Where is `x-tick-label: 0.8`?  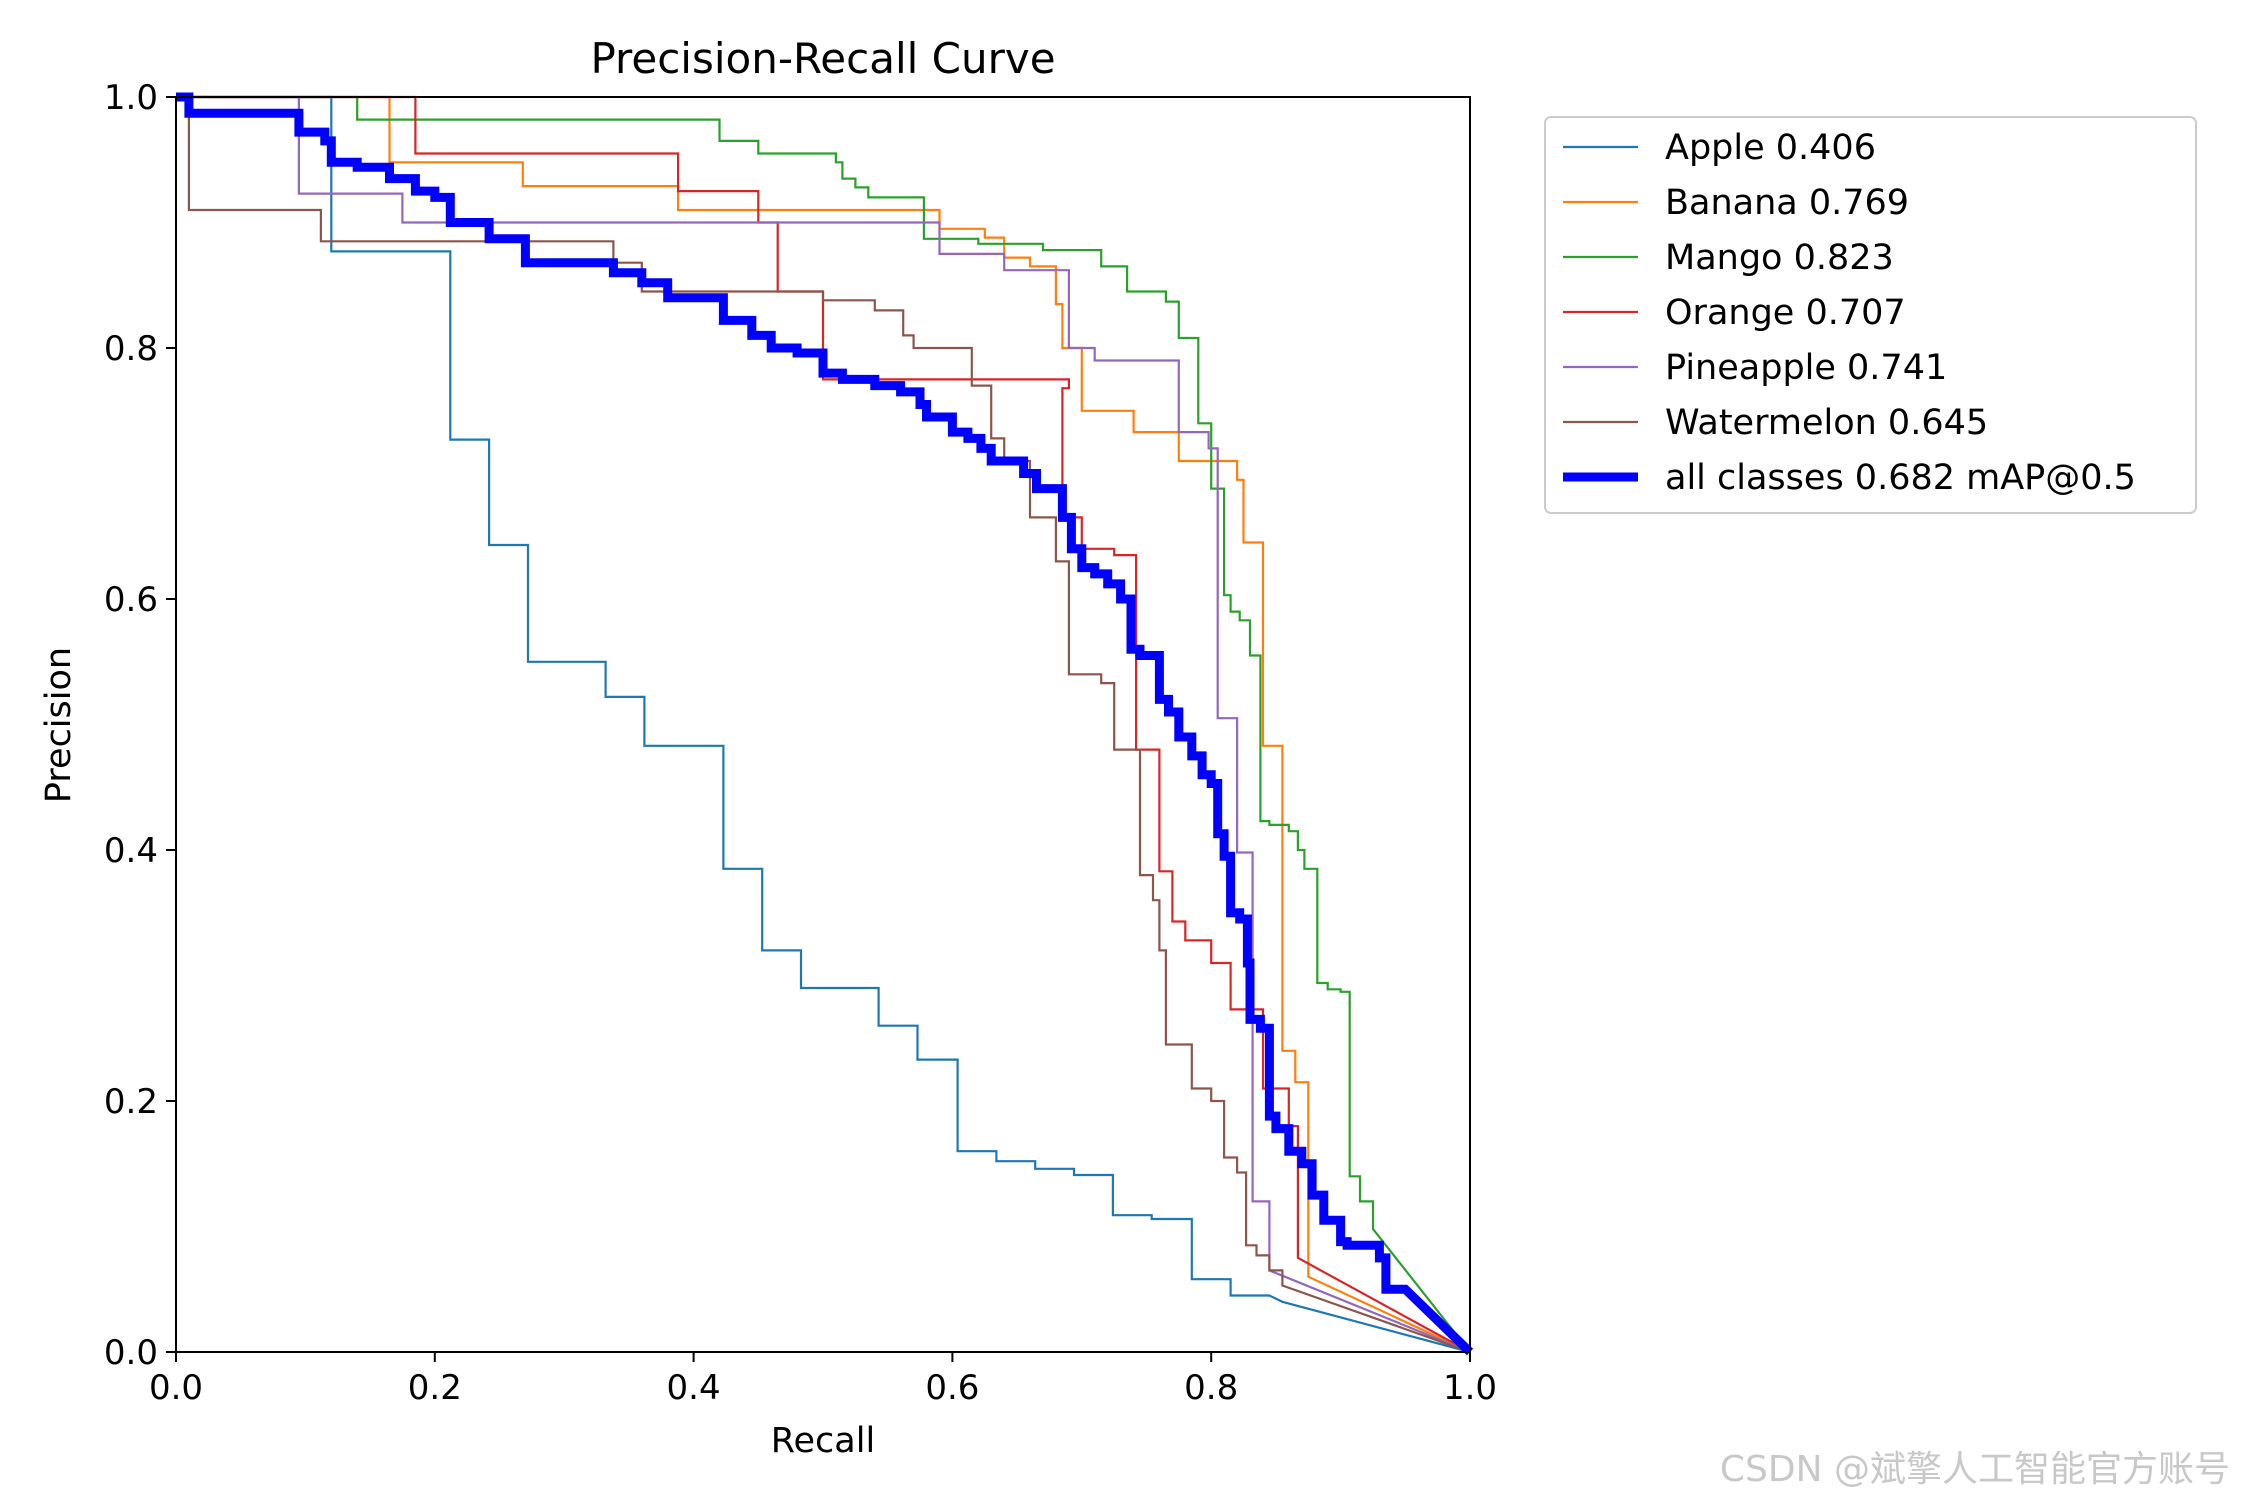
x-tick-label: 0.8 is located at coordinates (1211, 1388).